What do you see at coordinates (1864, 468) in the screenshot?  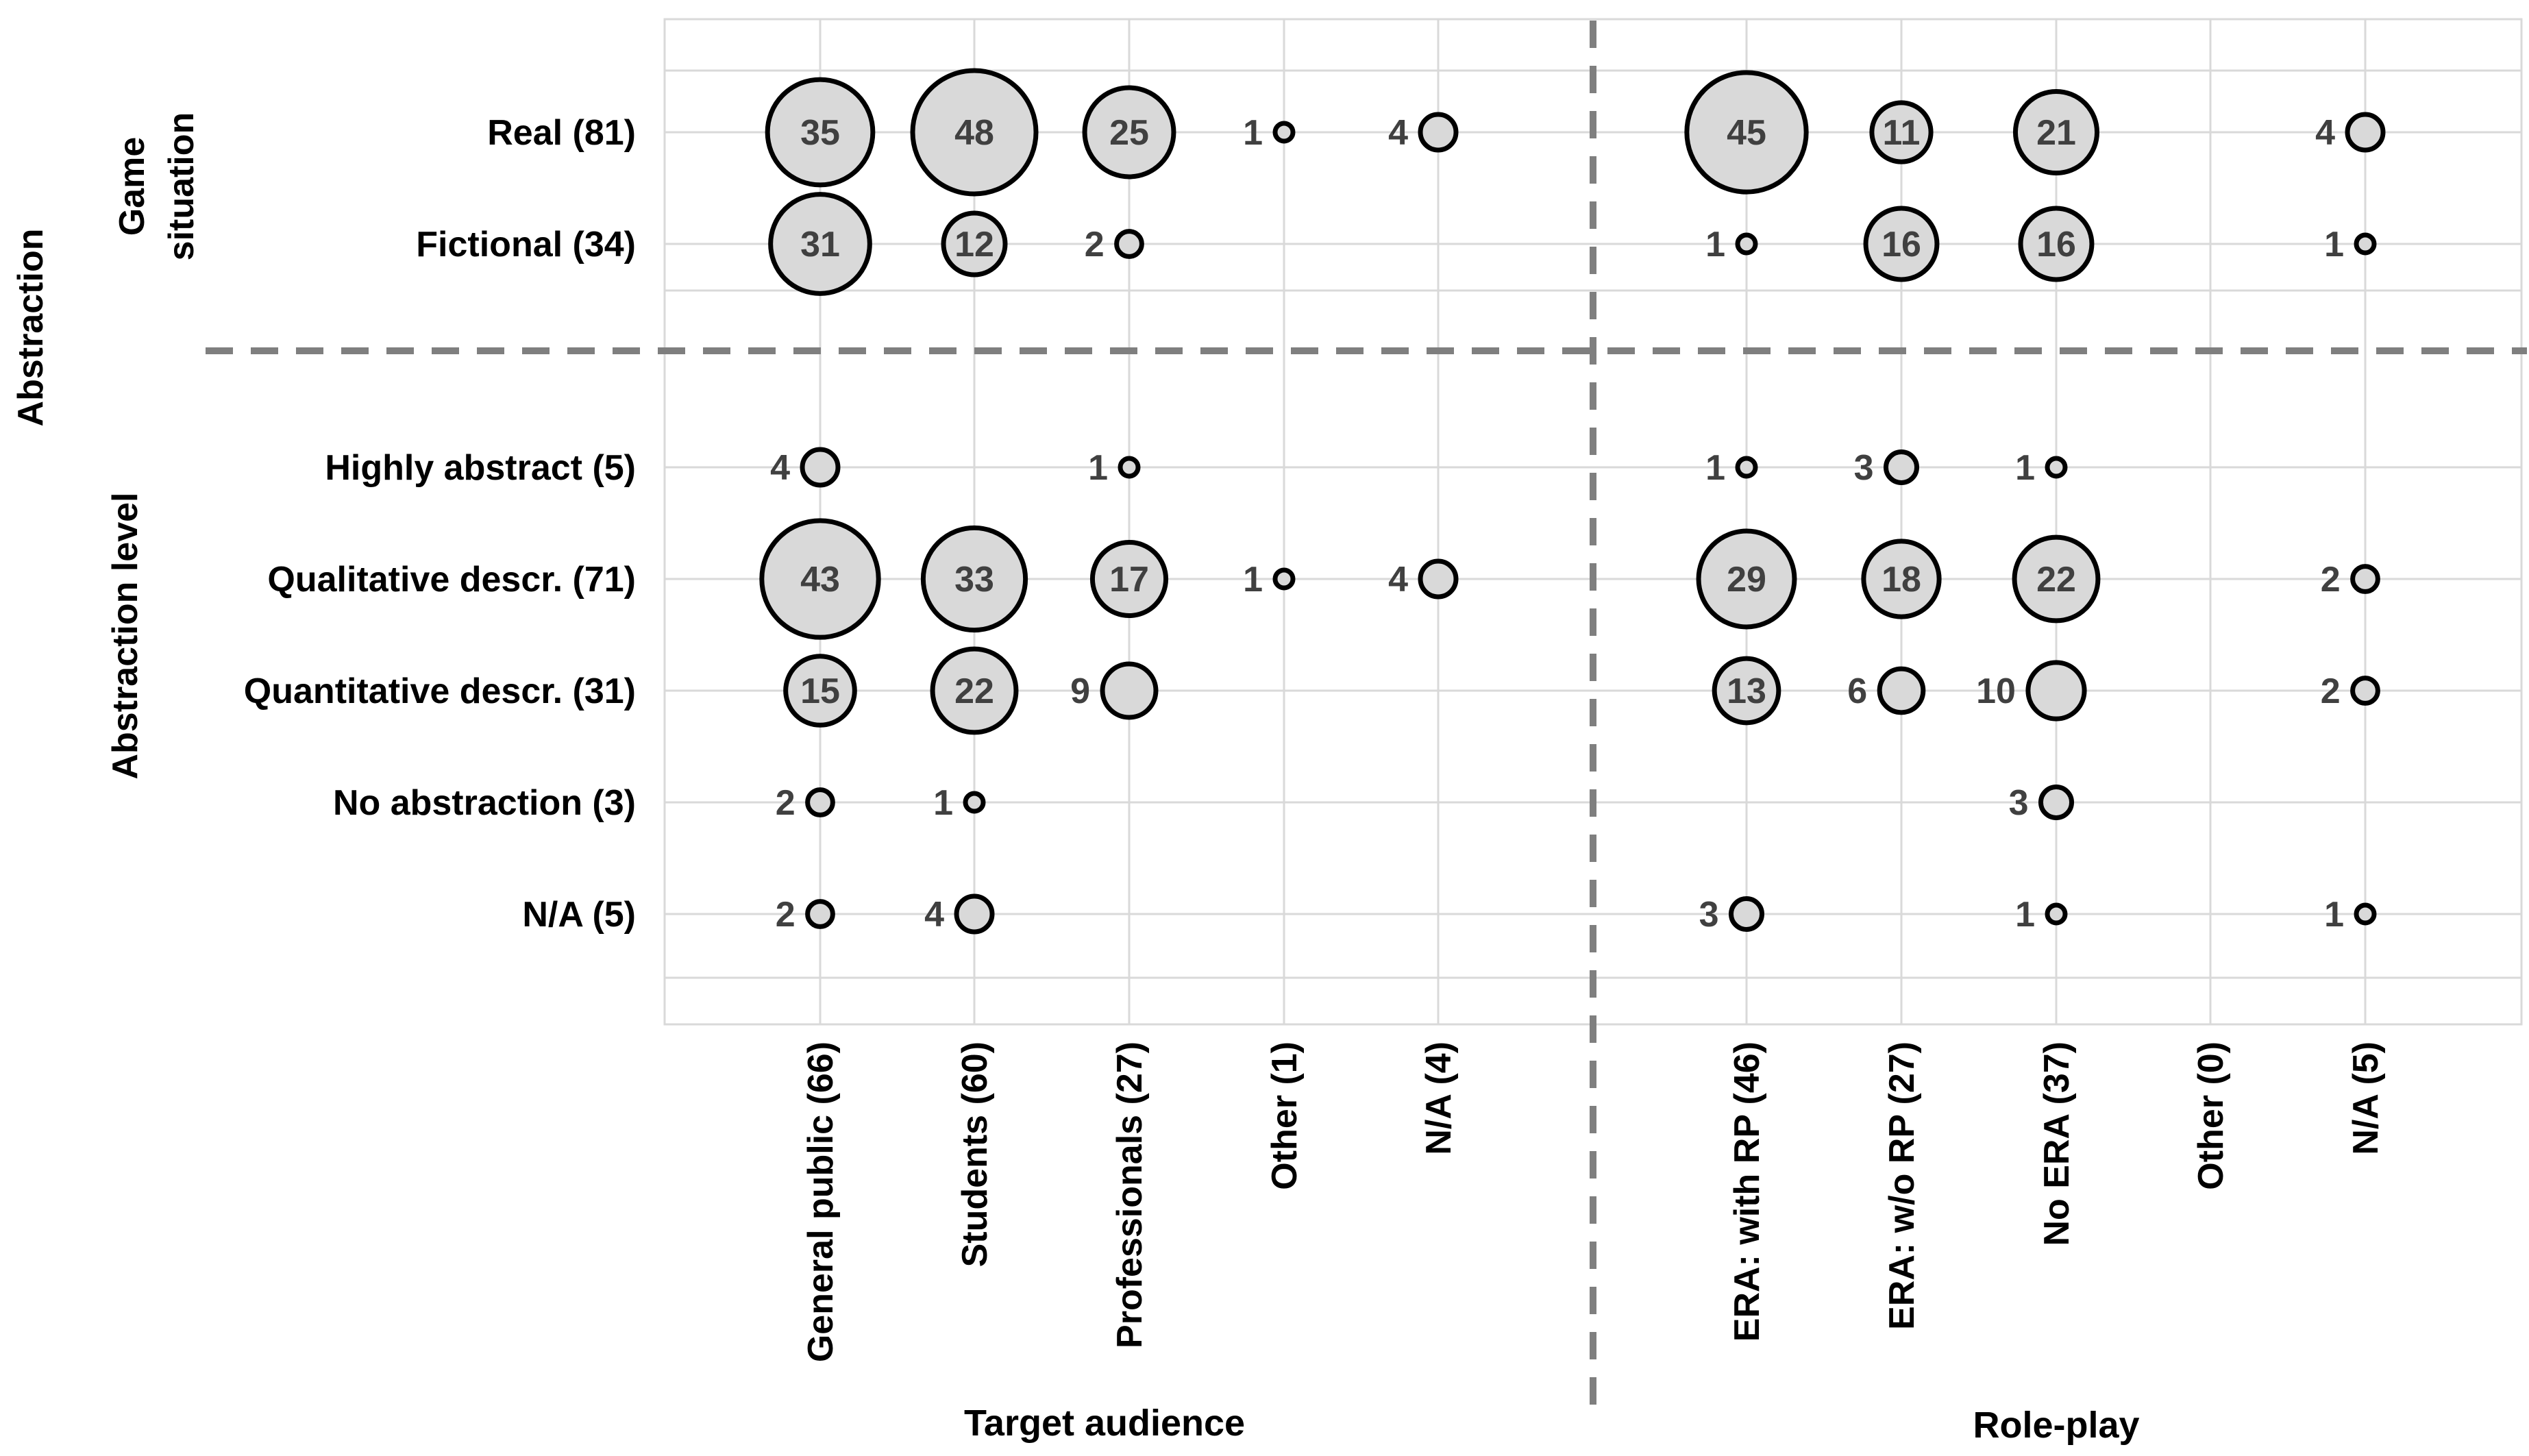 I see `bubble-label-2-6: 3` at bounding box center [1864, 468].